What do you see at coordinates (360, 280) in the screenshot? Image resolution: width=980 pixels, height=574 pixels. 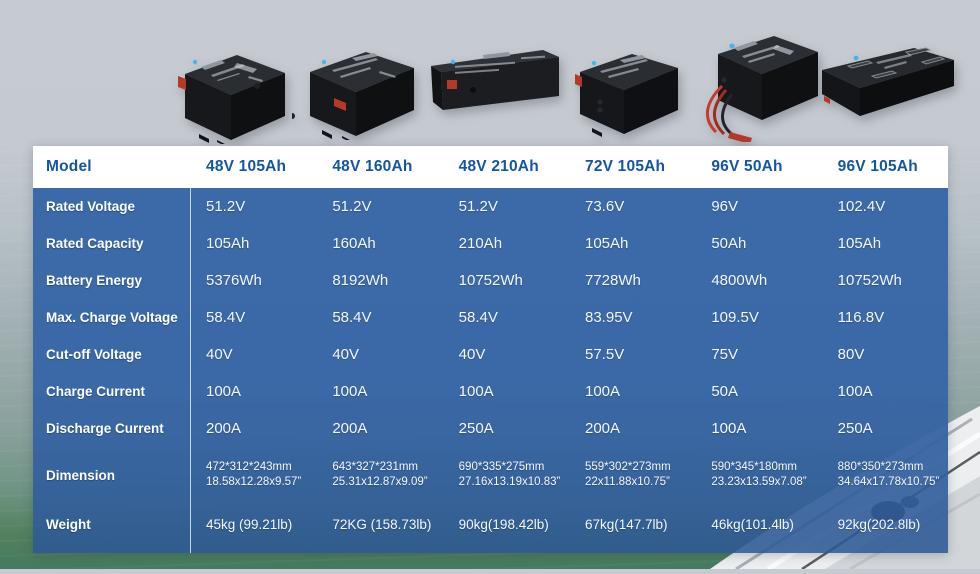 I see `spec-value: 8192Wh` at bounding box center [360, 280].